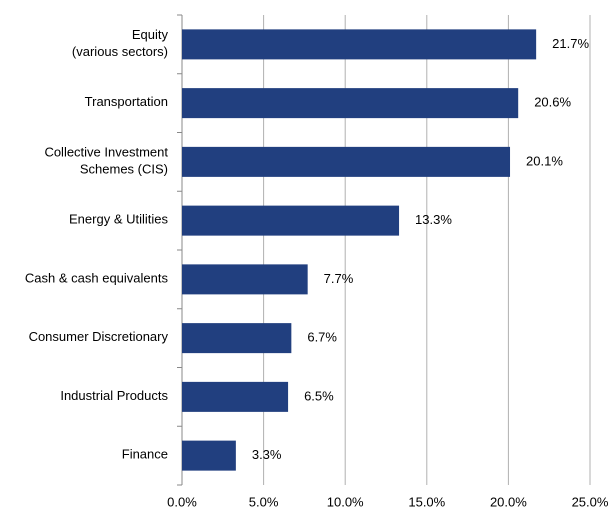  Describe the element at coordinates (106, 161) in the screenshot. I see `y-tick-label: Collective Investment Schemes (CIS)` at that location.